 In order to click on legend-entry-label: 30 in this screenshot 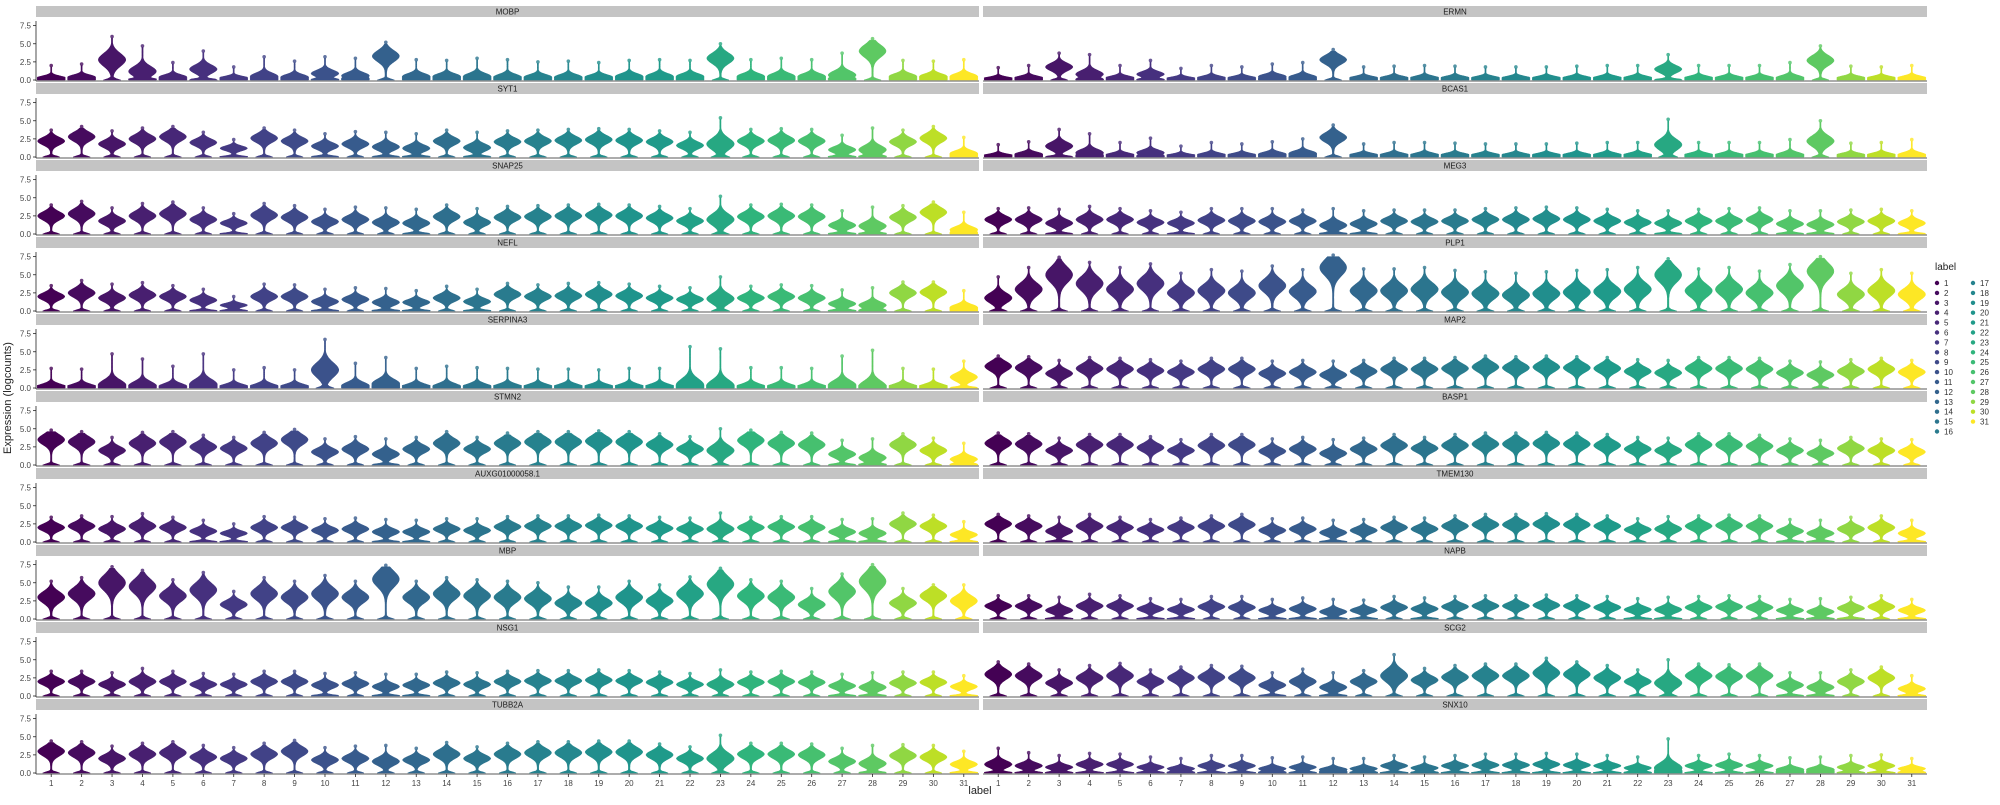, I will do `click(1984, 412)`.